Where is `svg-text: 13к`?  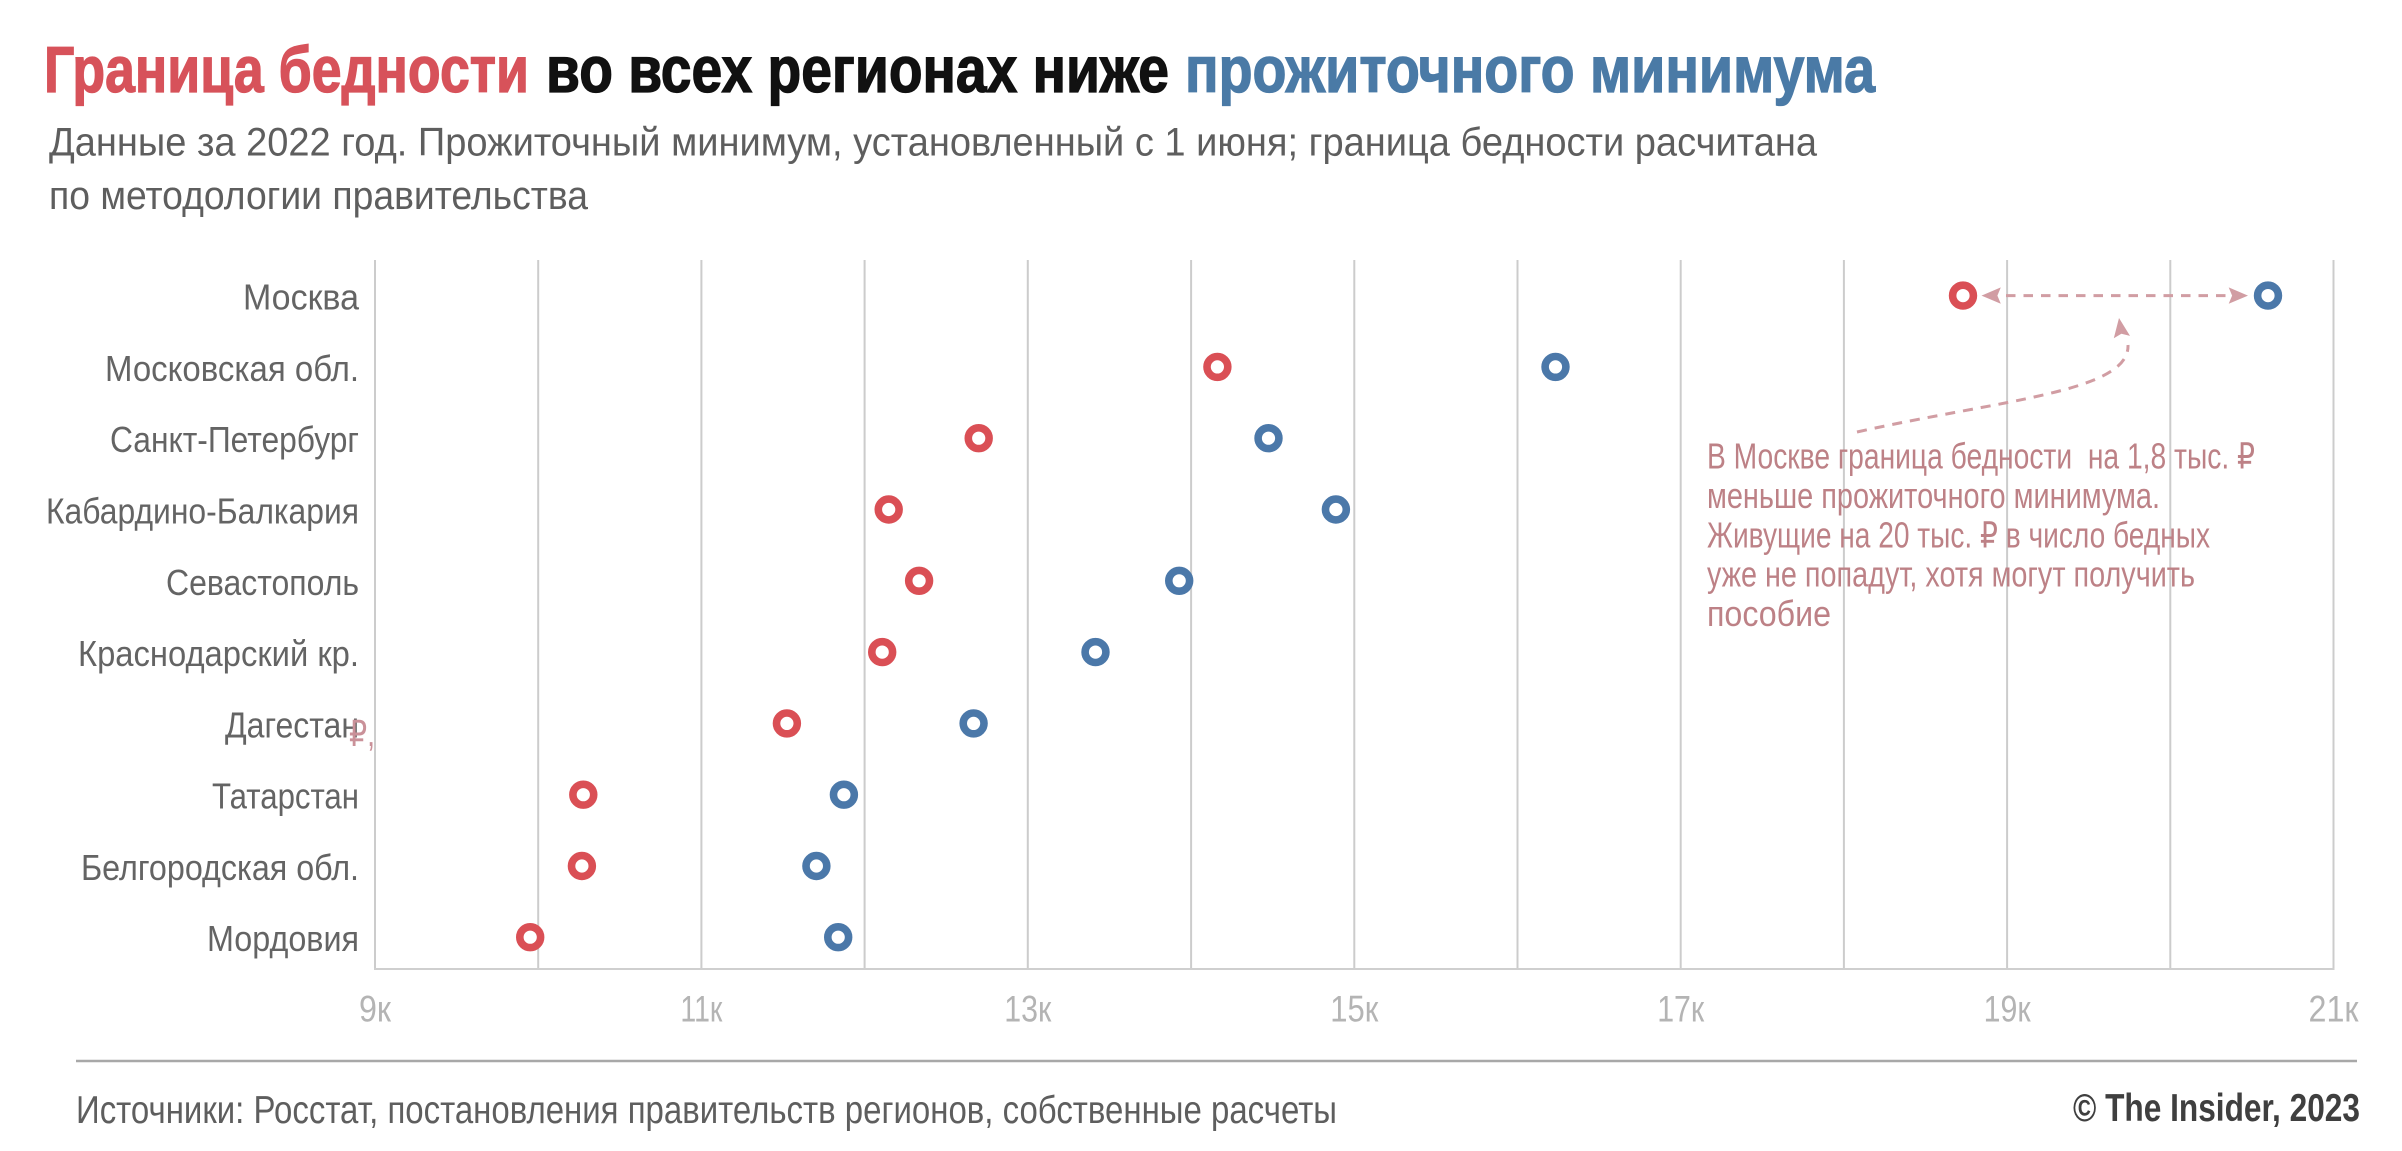 svg-text: 13к is located at coordinates (1028, 1009).